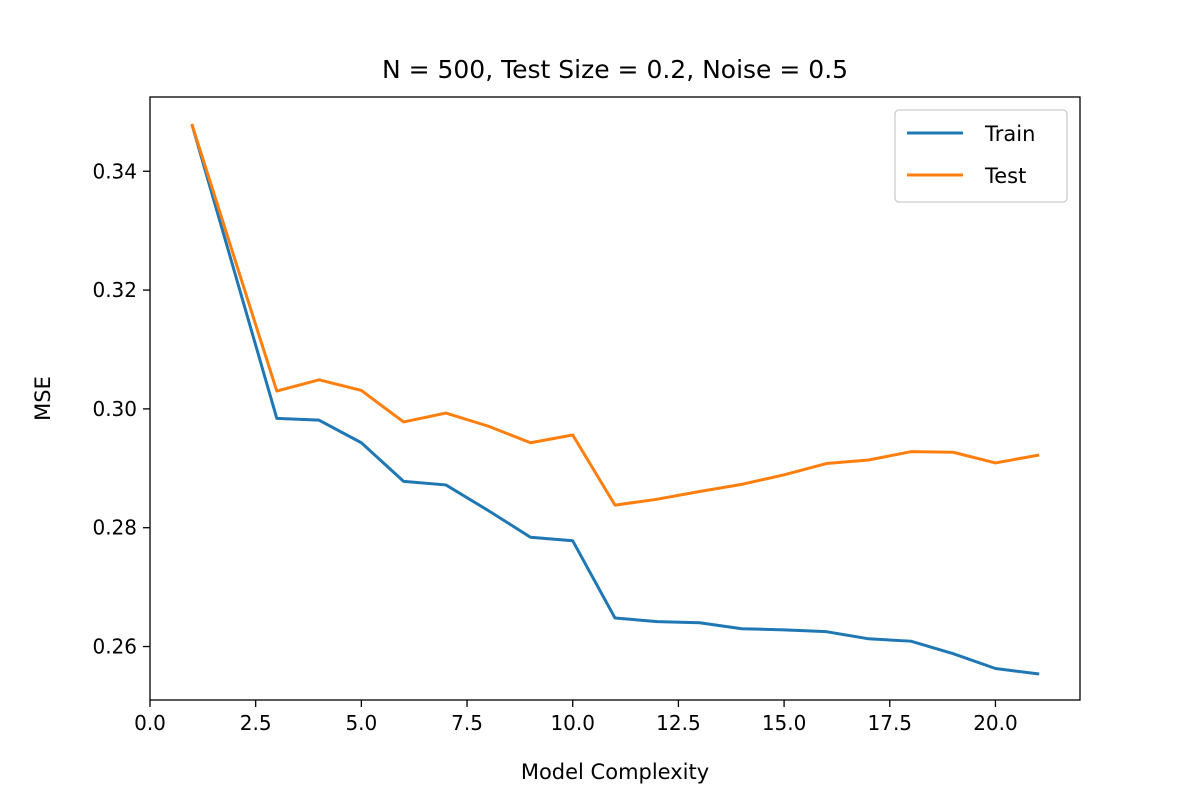 Image resolution: width=1200 pixels, height=800 pixels. I want to click on x-tick-label: 0.0, so click(150, 723).